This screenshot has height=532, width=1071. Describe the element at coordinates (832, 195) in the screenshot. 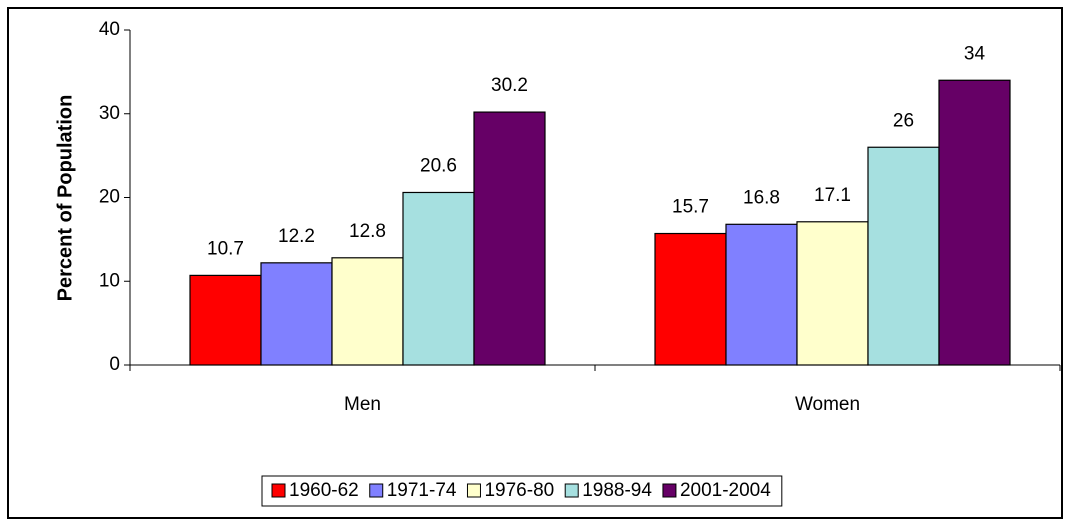

I see `data-label: 17.1` at that location.